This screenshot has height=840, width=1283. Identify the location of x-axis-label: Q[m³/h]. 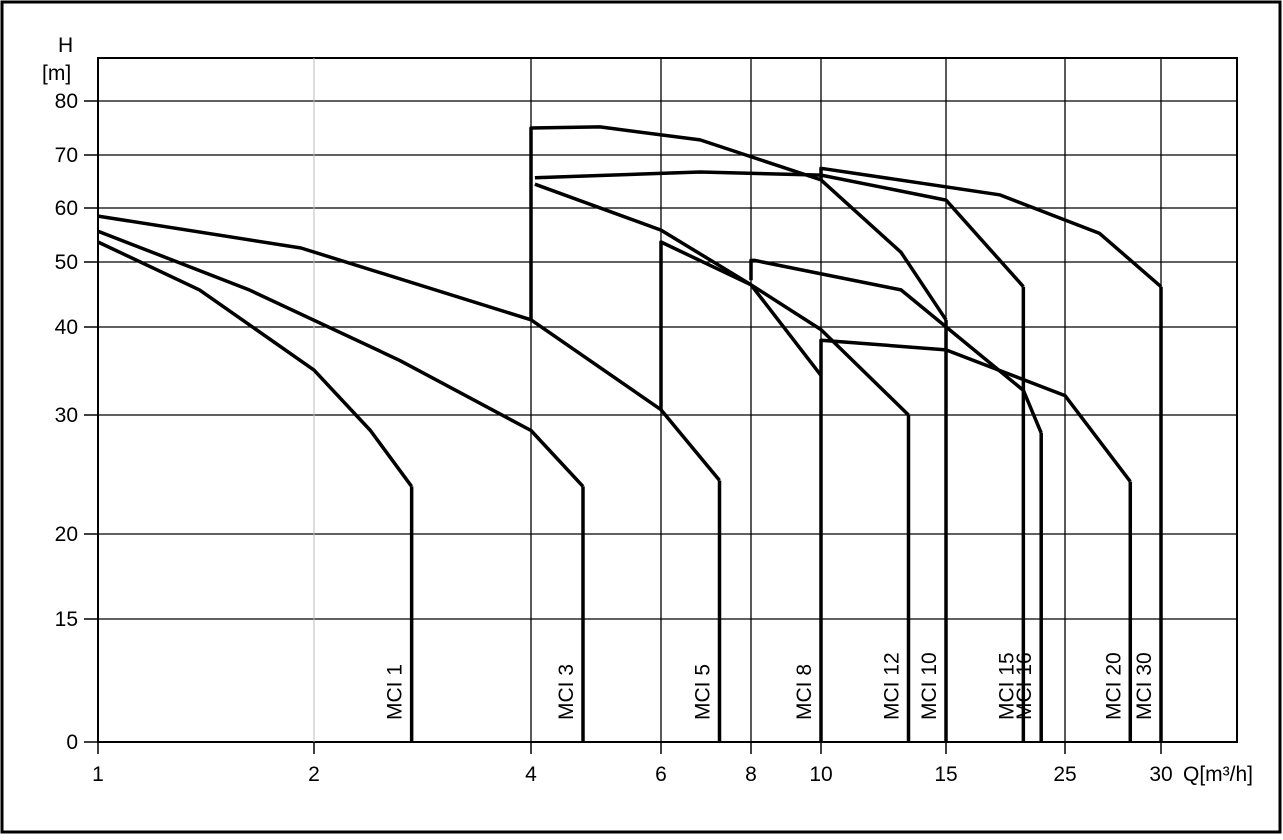
(1218, 774).